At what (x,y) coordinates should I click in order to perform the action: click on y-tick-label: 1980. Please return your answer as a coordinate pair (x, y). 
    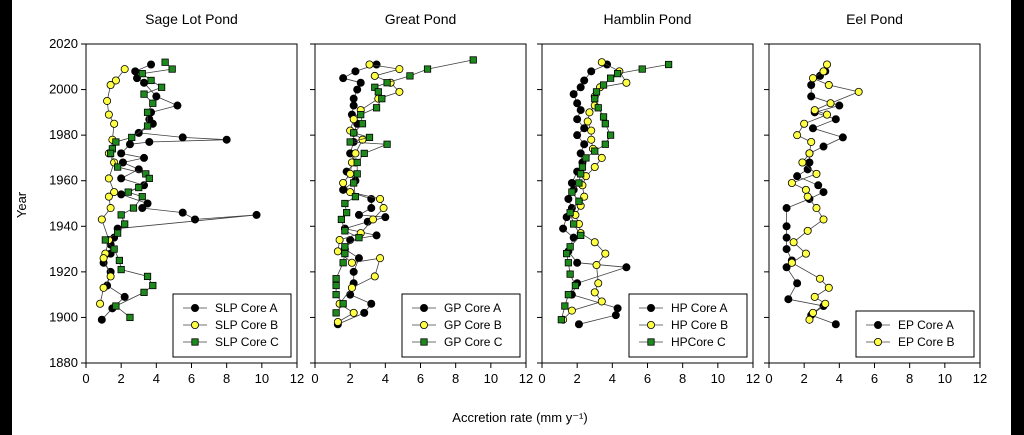
    Looking at the image, I should click on (63, 134).